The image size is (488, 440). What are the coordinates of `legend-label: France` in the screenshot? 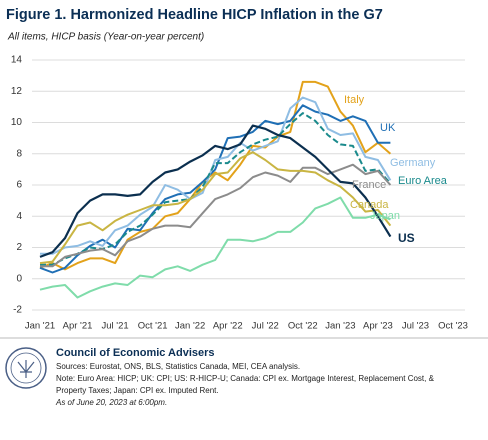 It's located at (369, 185).